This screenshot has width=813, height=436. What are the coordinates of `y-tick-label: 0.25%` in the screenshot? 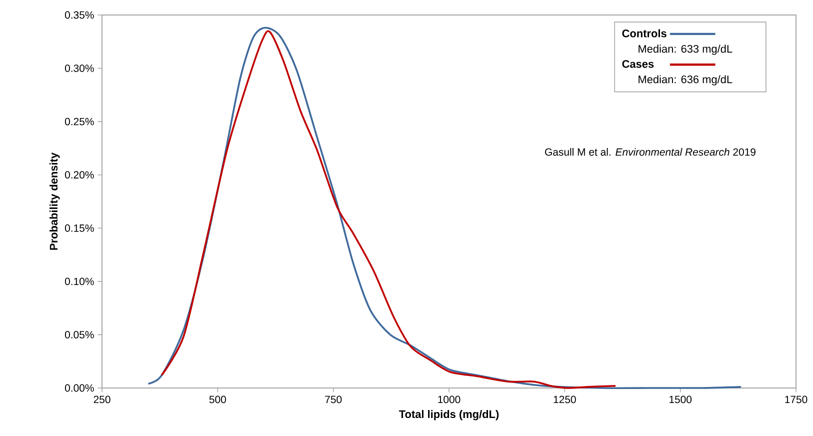 It's located at (79, 122).